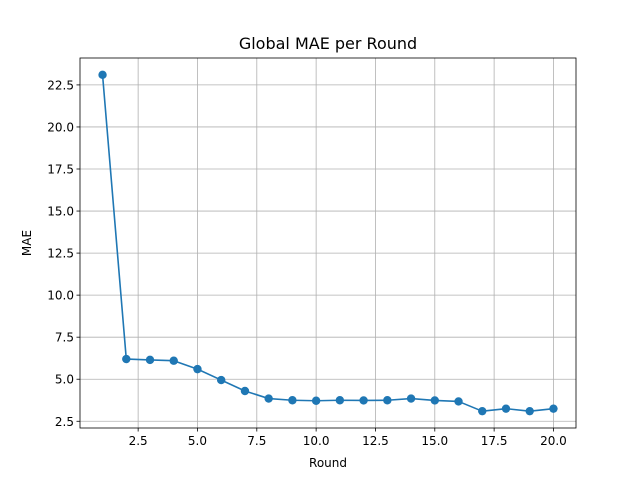 The width and height of the screenshot is (640, 480). I want to click on y-tick-label: 5.0, so click(64, 380).